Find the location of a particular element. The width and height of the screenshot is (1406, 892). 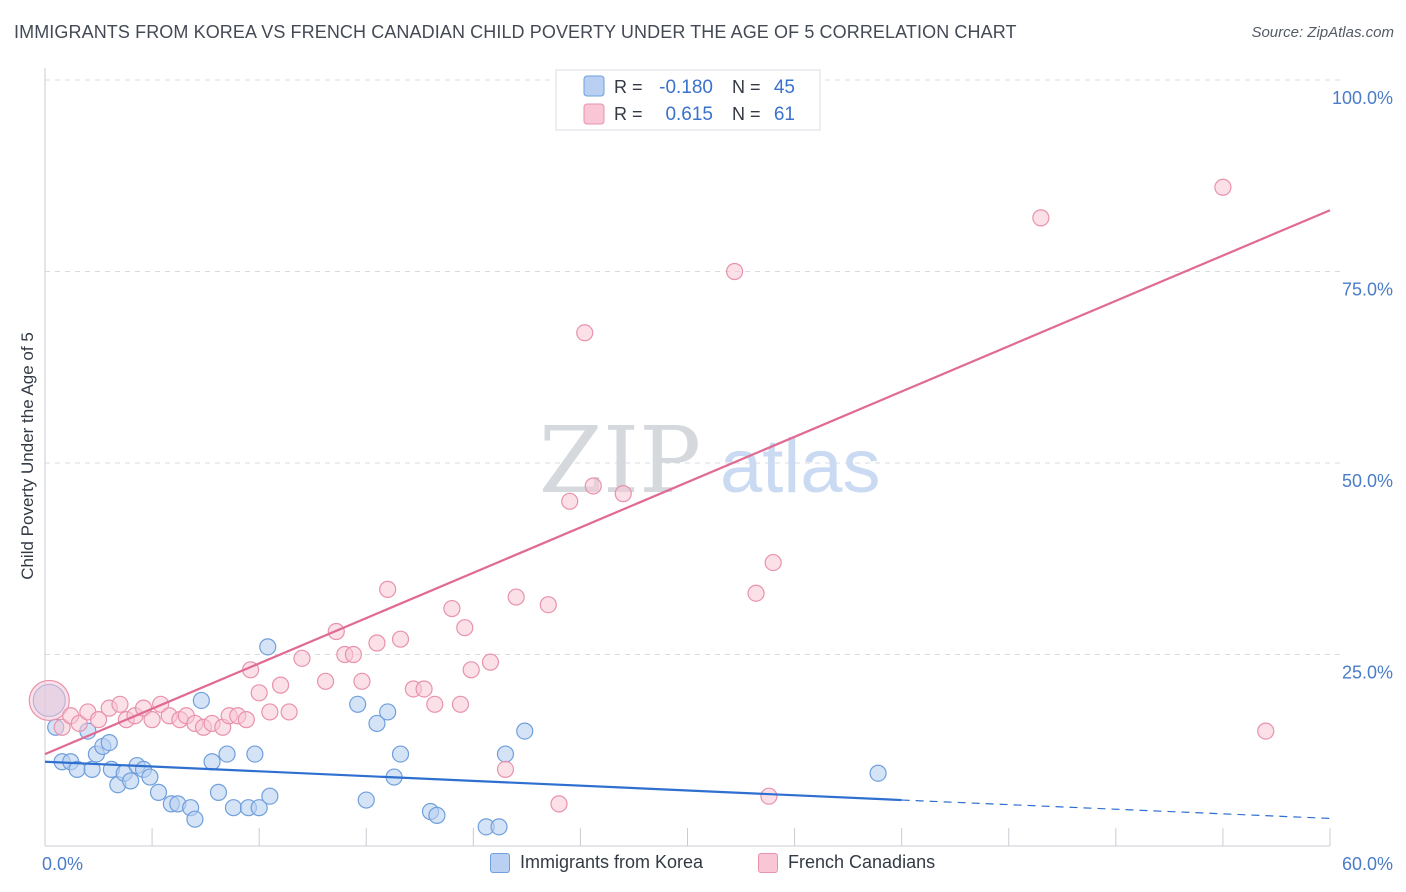

legend: Immigrants from Korea French Canadians is located at coordinates (703, 865).